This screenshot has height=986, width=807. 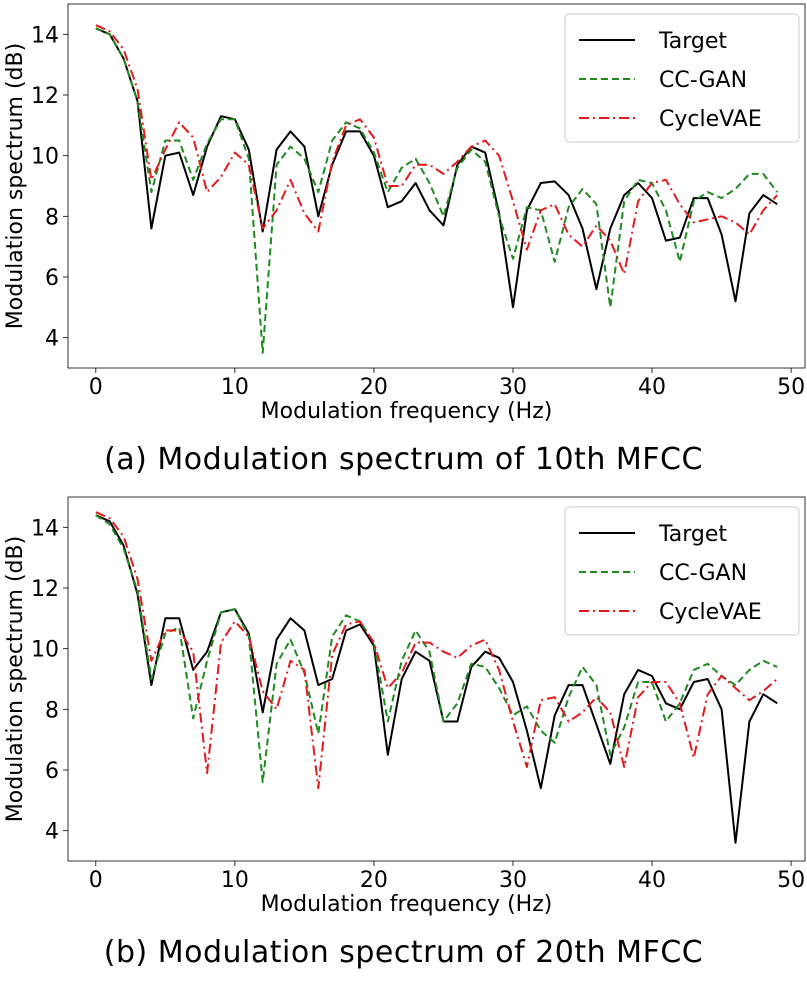 I want to click on chart-a-caption: (a) Modulation spectrum of 10th MFCC, so click(x=403, y=459).